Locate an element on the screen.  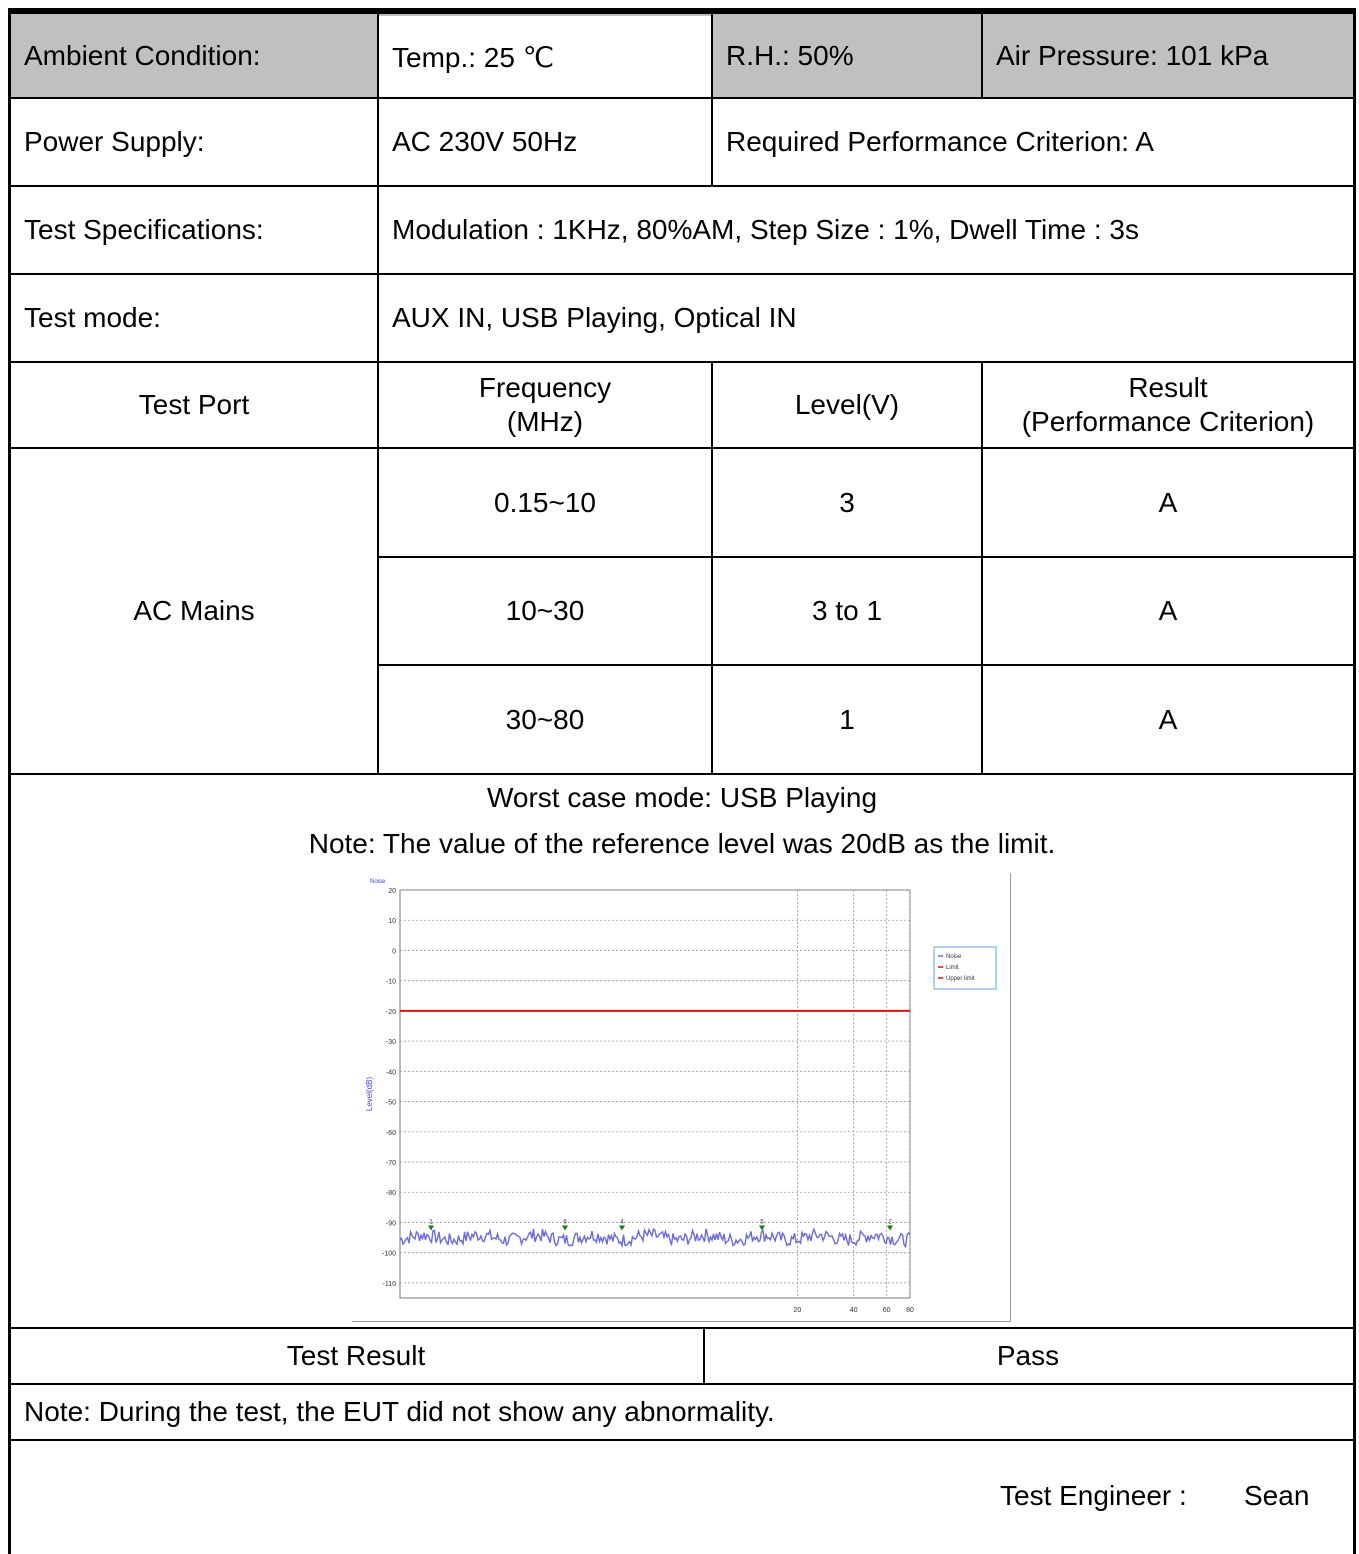
spec-label: Test Specifications: is located at coordinates (144, 229).